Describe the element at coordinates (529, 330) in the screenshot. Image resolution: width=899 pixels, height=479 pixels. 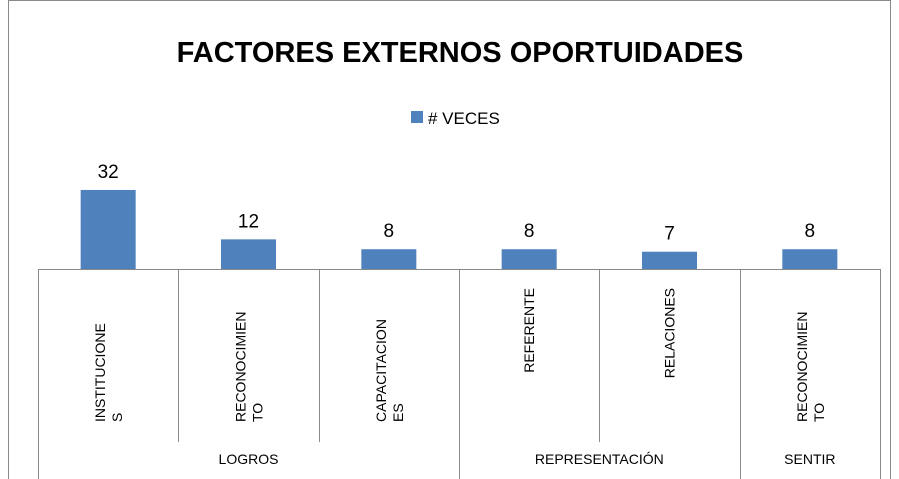
I see `x-tick-label: REFERENTE` at that location.